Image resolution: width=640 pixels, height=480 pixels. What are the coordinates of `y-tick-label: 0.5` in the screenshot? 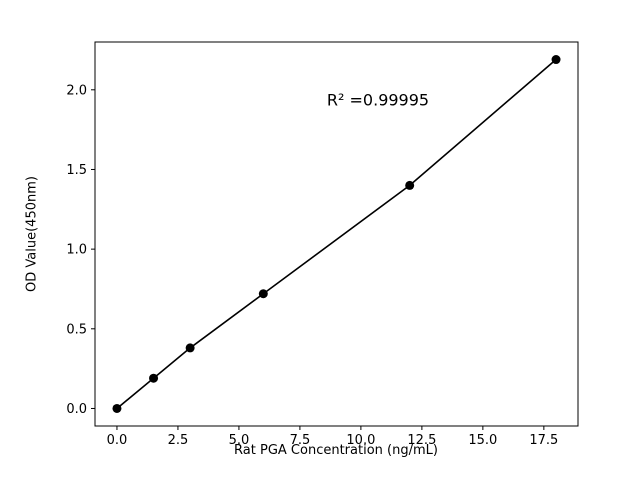 It's located at (76, 329).